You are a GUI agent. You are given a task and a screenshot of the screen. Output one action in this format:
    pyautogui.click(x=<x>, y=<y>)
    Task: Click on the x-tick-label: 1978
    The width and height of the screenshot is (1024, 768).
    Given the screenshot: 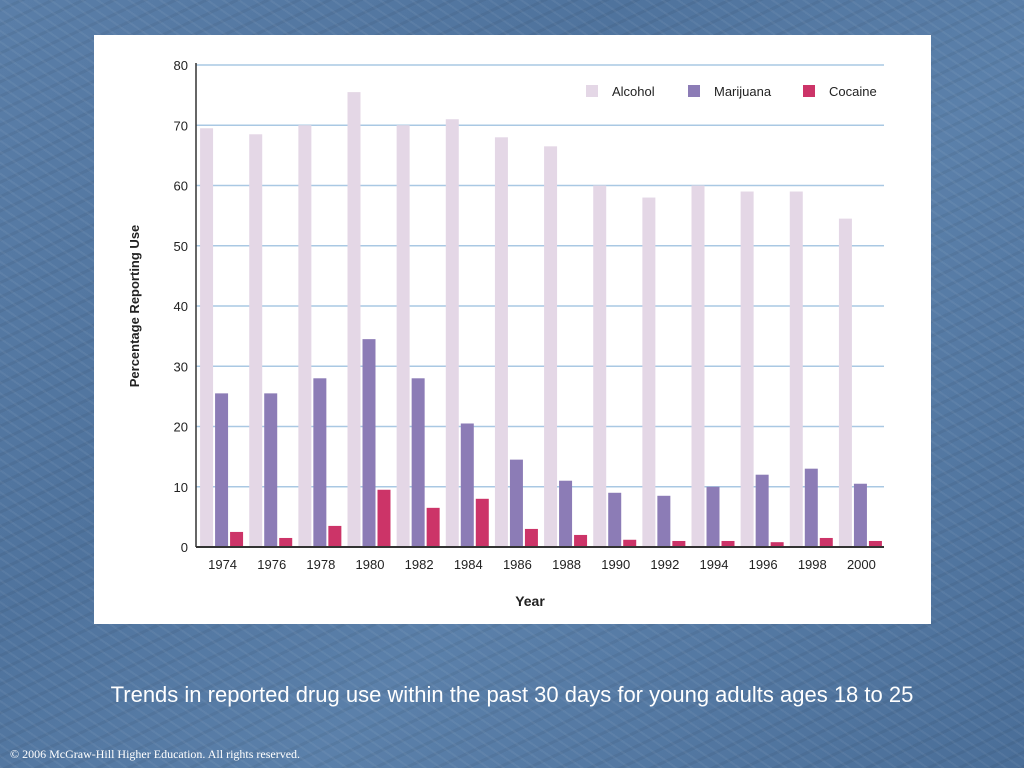 What is the action you would take?
    pyautogui.click(x=320, y=564)
    